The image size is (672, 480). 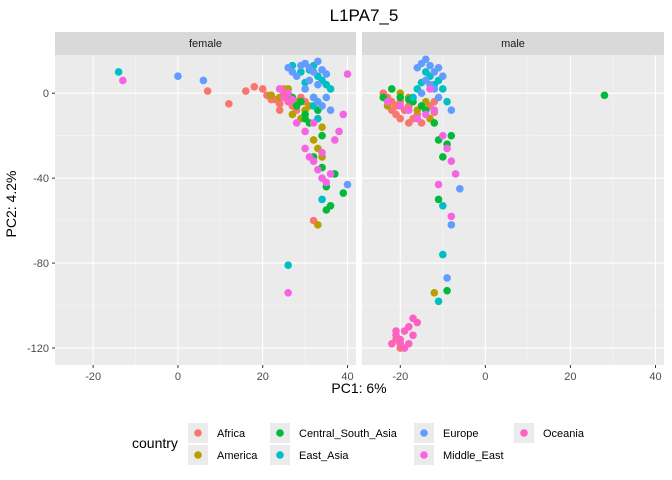 What do you see at coordinates (460, 434) in the screenshot?
I see `legend-label: Europe` at bounding box center [460, 434].